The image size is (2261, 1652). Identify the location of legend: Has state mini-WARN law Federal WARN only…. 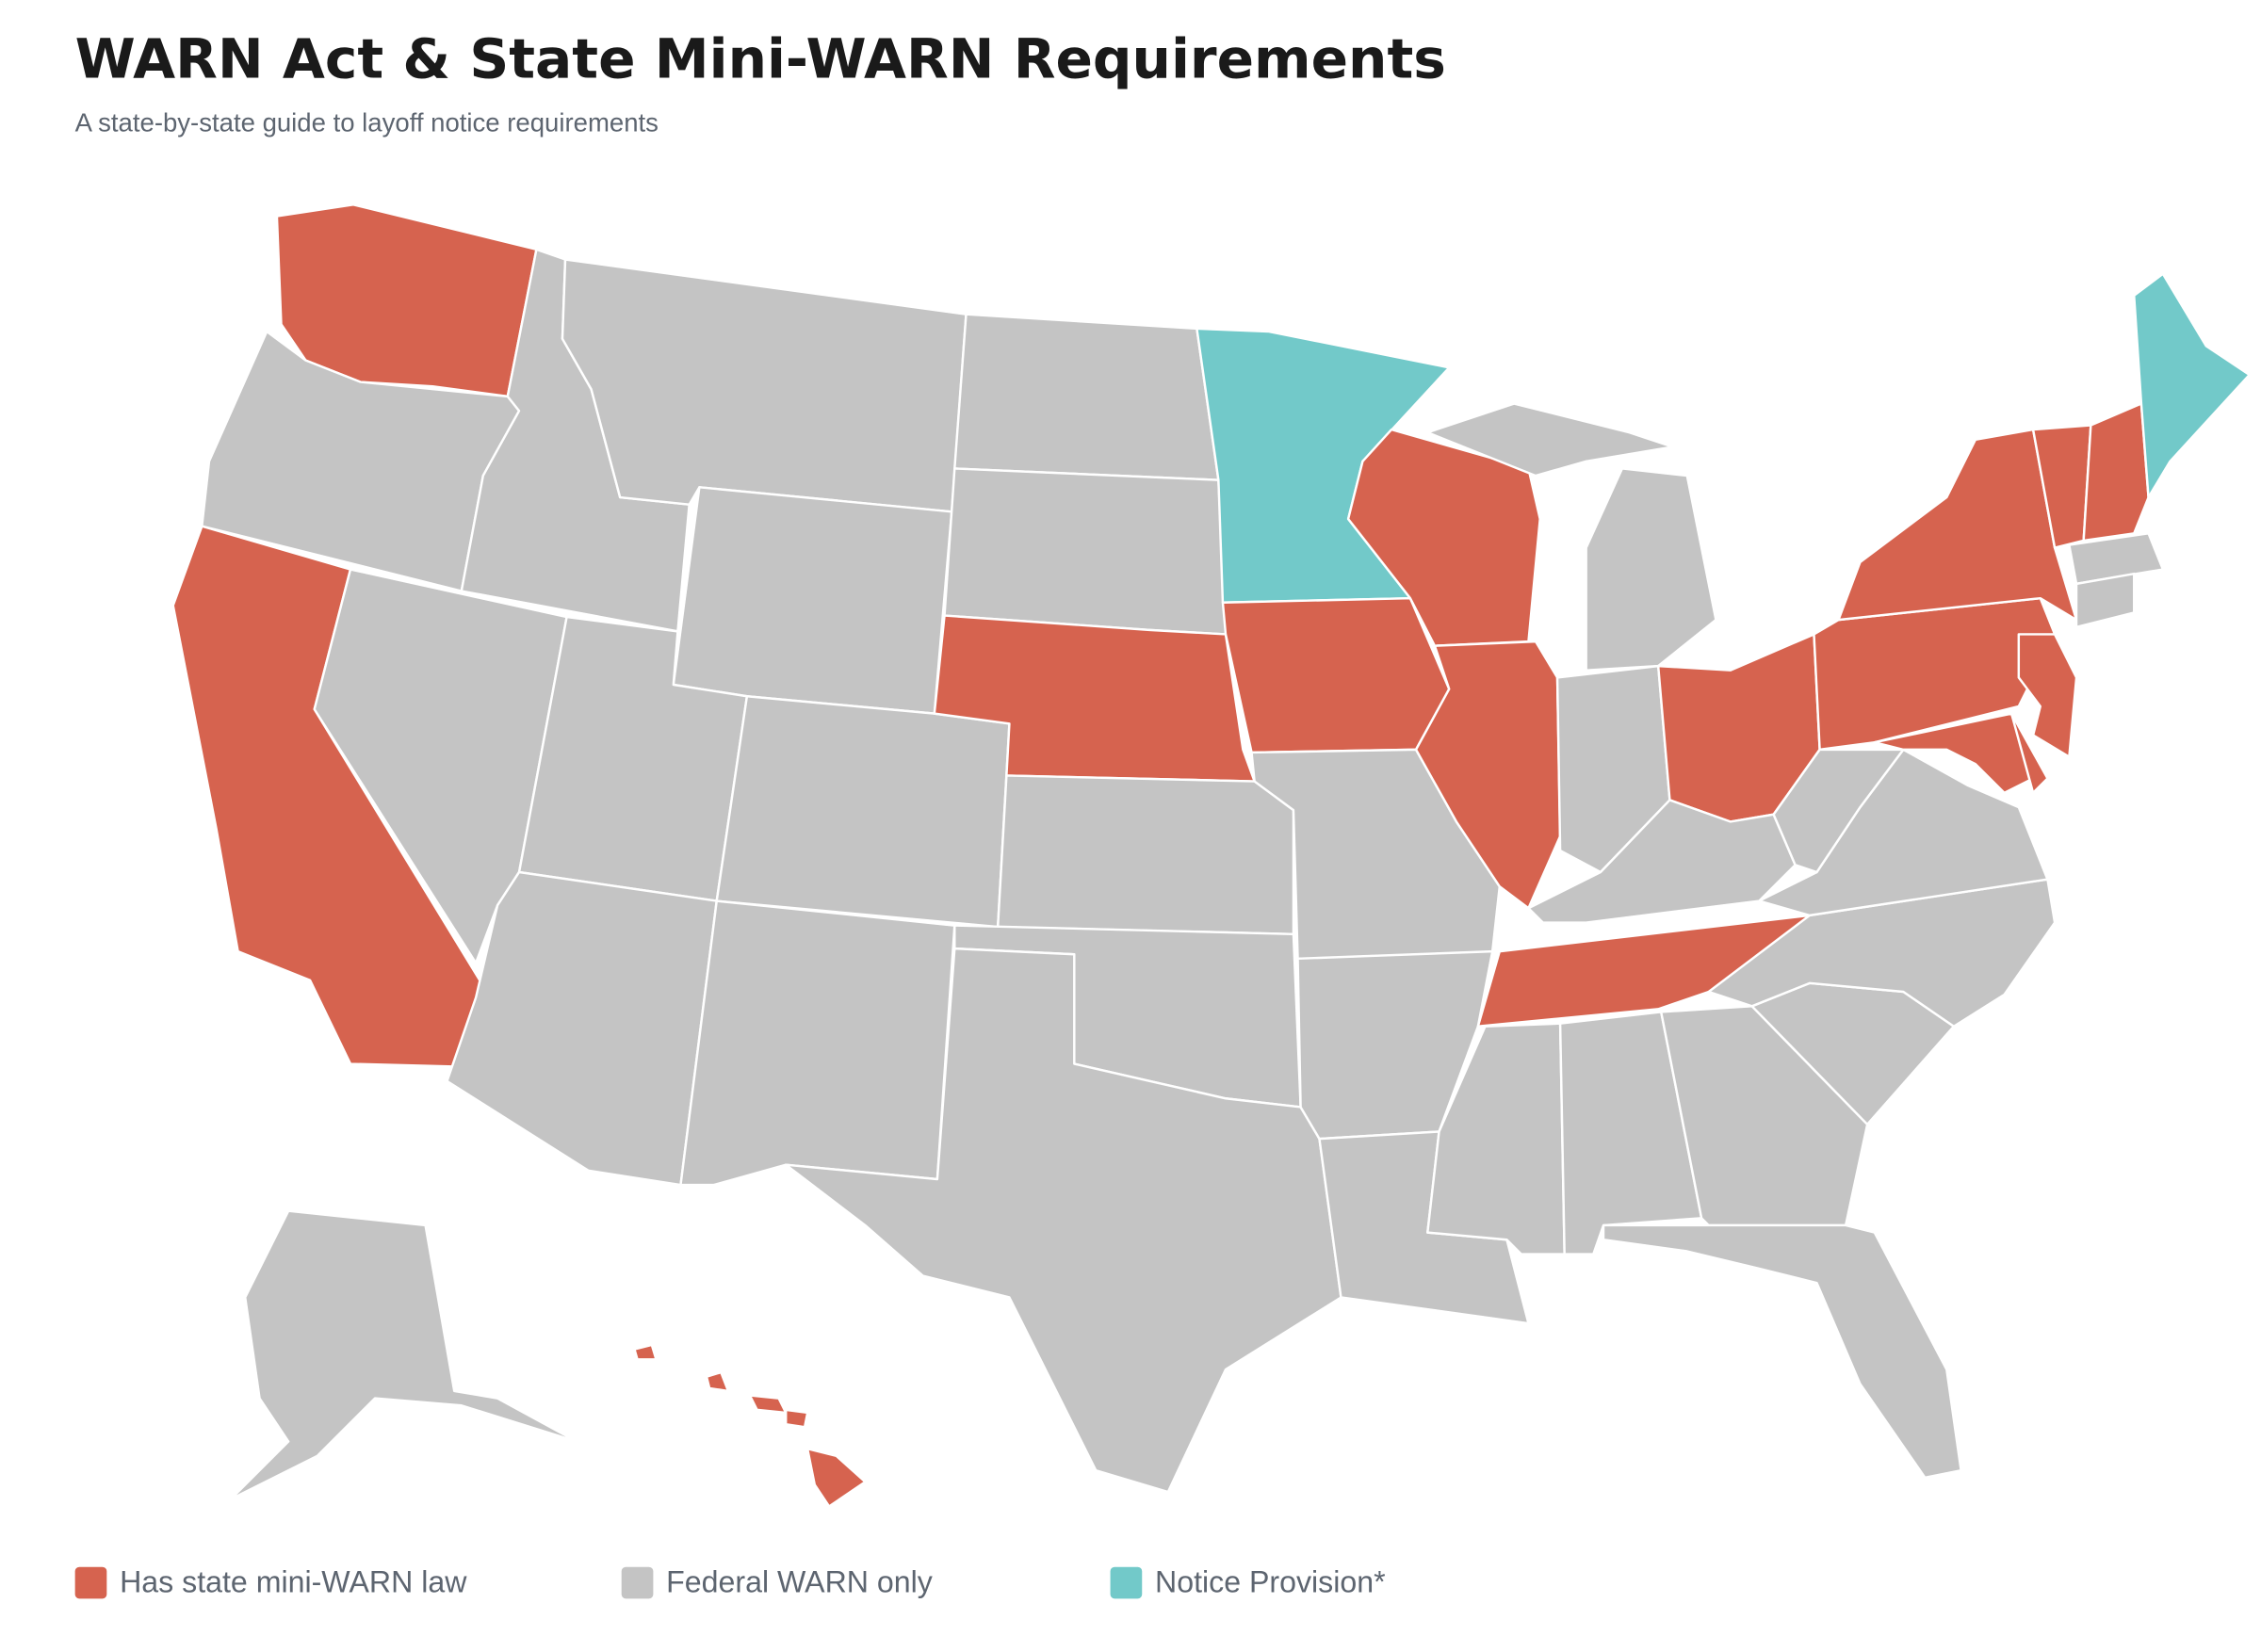
(730, 1582).